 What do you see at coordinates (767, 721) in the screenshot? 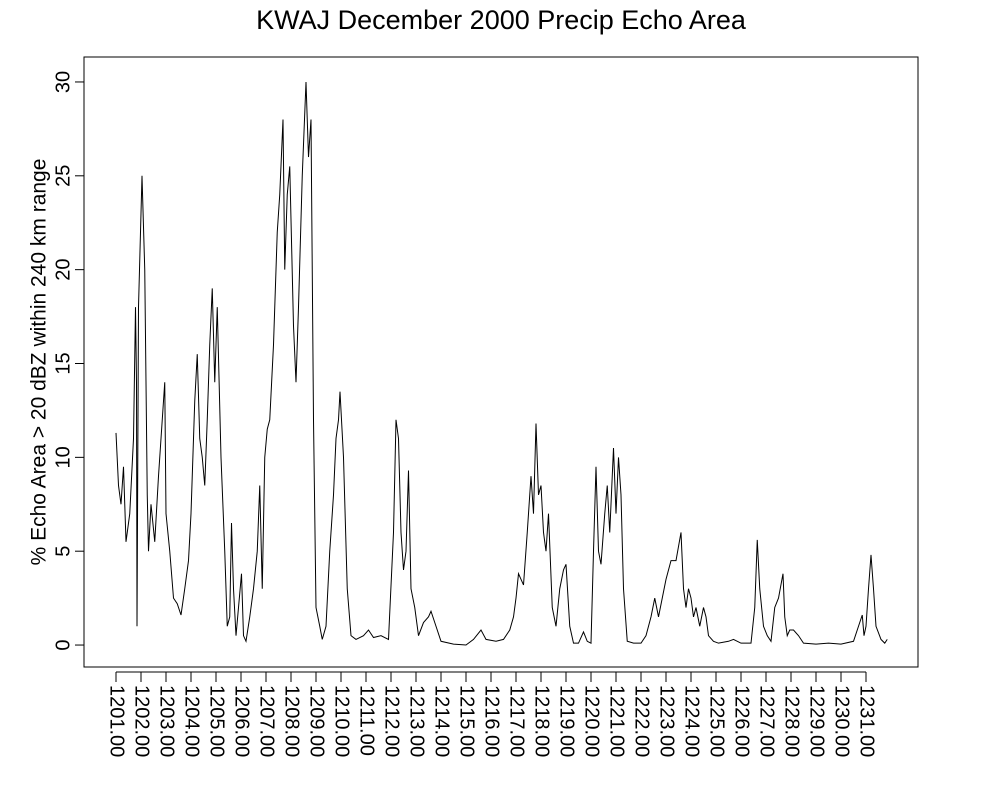
I see `x-tick-label: 1227.00` at bounding box center [767, 721].